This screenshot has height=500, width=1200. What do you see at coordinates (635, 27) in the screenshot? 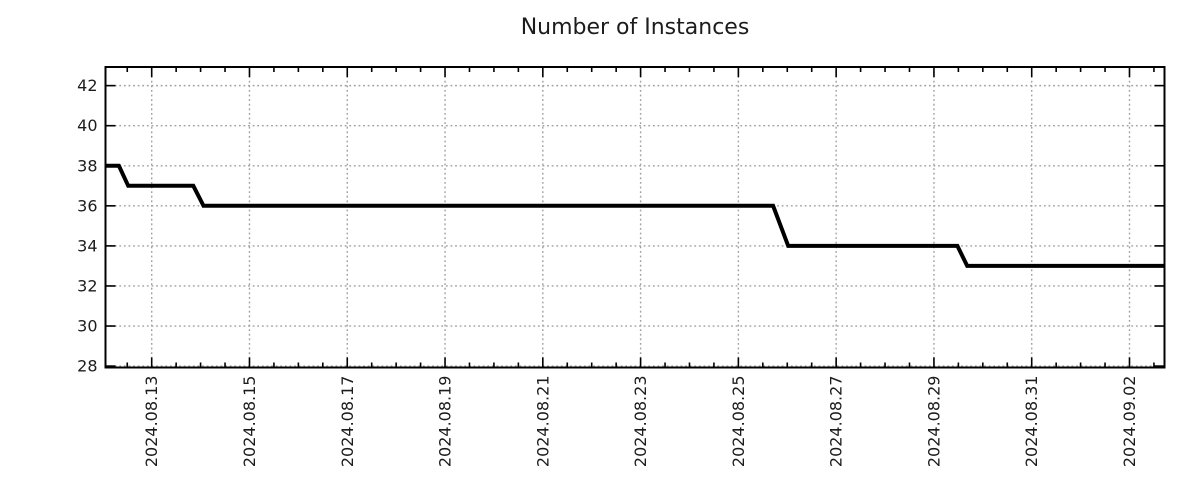
I see `chart-title: Number of Instances` at bounding box center [635, 27].